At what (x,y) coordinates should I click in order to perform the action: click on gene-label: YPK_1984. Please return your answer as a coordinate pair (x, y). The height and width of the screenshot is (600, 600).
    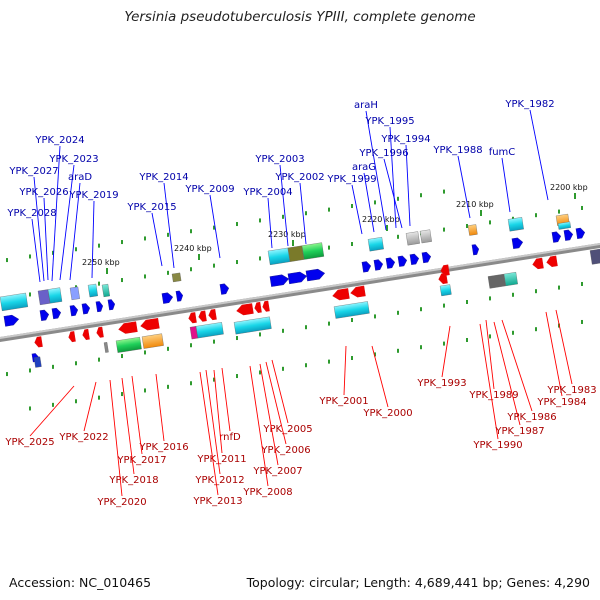
    Looking at the image, I should click on (561, 402).